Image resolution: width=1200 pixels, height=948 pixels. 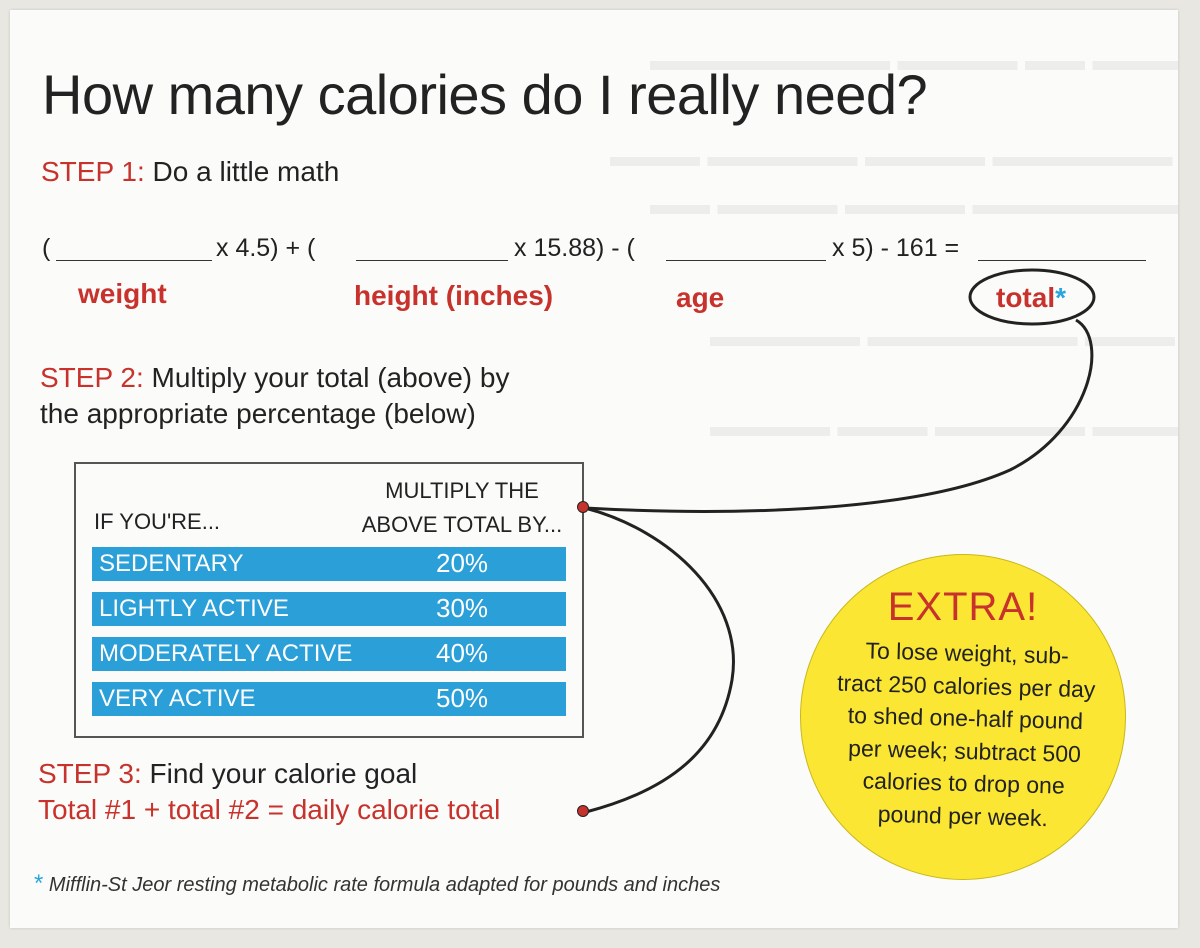 I want to click on step1-heading: STEP 1: Do a little math, so click(x=190, y=172).